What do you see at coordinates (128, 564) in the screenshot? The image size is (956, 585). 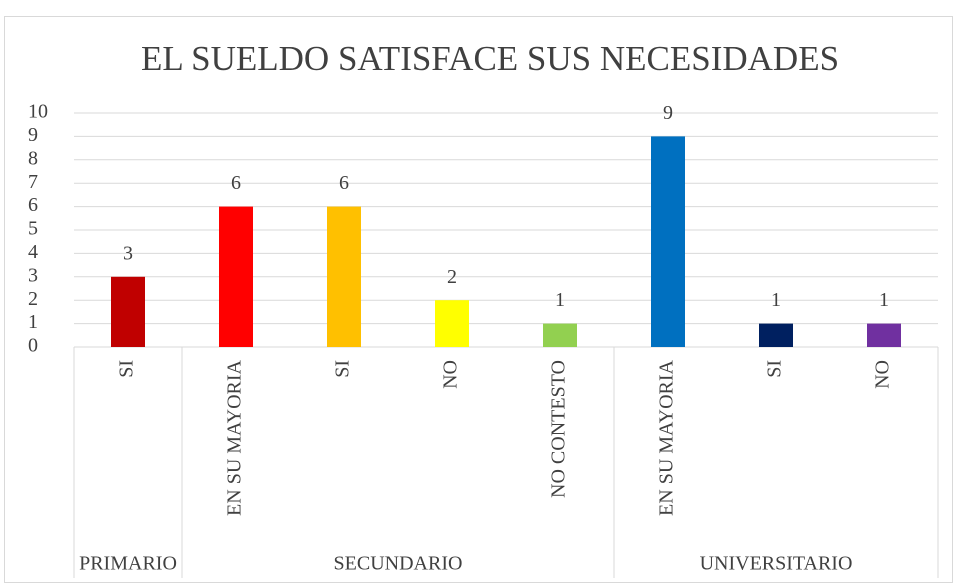 I see `group-label: PRIMARIO` at bounding box center [128, 564].